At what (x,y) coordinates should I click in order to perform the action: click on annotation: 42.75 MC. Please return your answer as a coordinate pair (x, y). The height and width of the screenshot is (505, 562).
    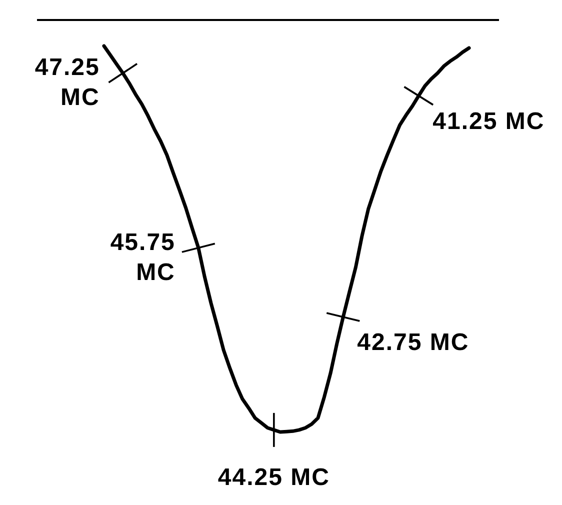
    Looking at the image, I should click on (413, 342).